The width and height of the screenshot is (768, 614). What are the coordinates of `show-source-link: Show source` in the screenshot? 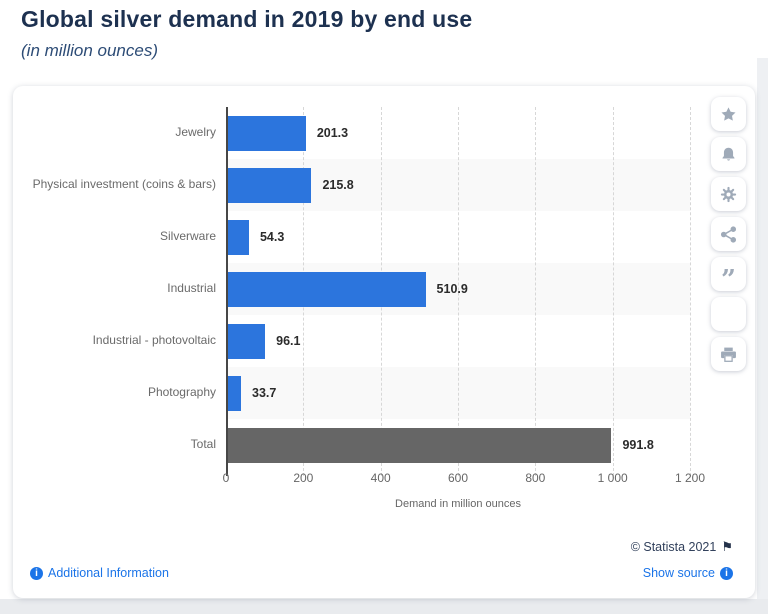 It's located at (688, 573).